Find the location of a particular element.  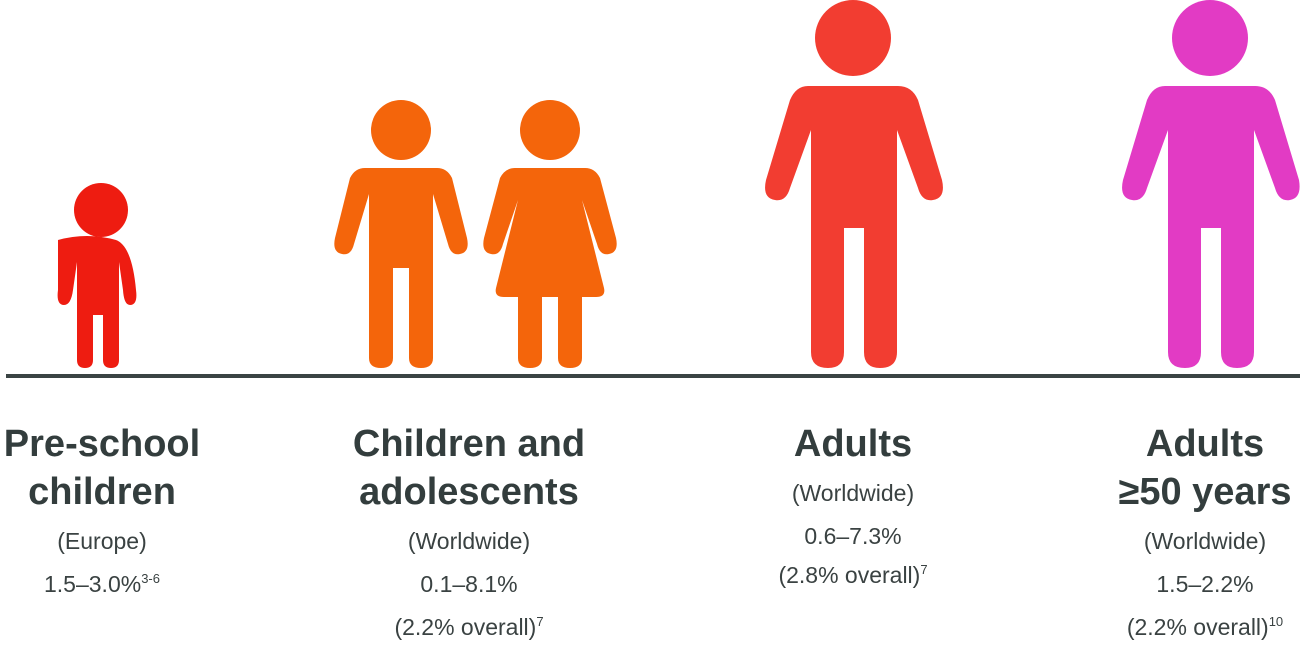

range-value: 0.1–8.1% is located at coordinates (469, 584).